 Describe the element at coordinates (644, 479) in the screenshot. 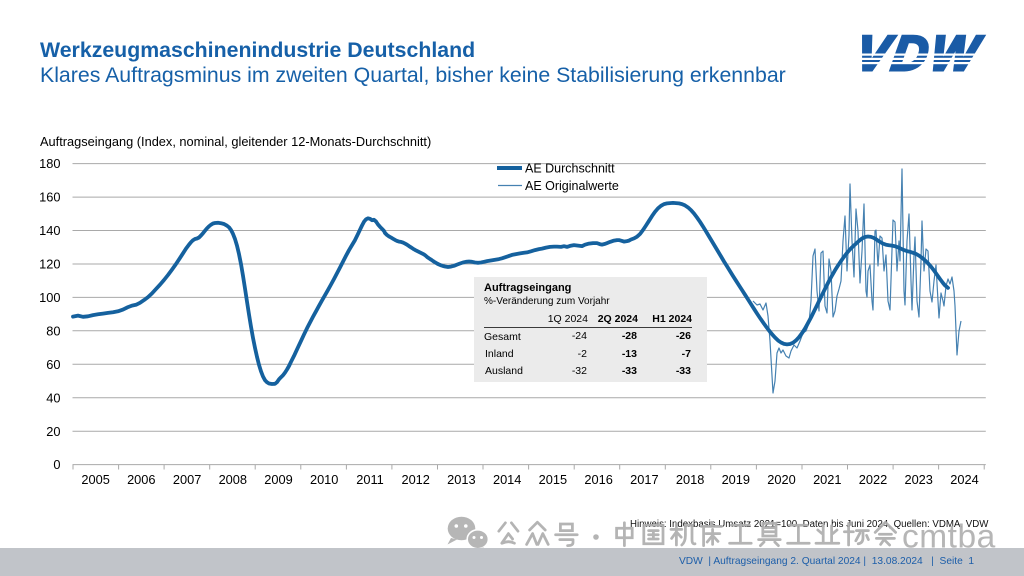

I see `svg-text: 2017` at that location.